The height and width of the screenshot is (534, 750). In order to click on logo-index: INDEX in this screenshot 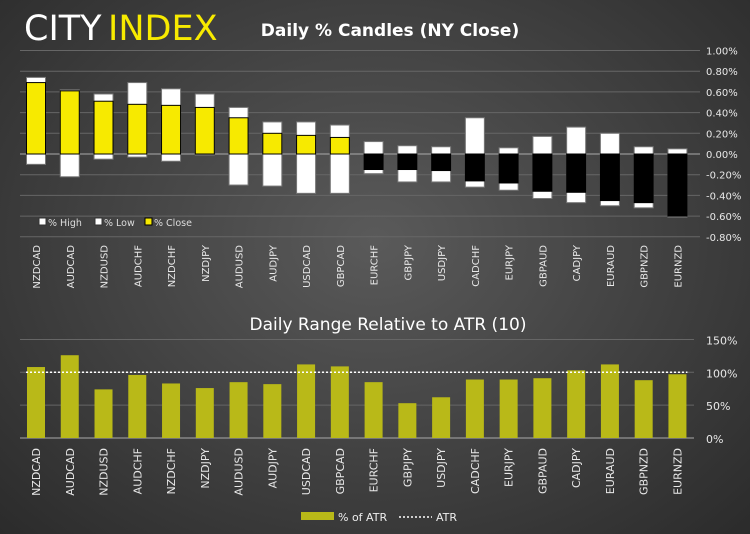, I will do `click(163, 29)`.